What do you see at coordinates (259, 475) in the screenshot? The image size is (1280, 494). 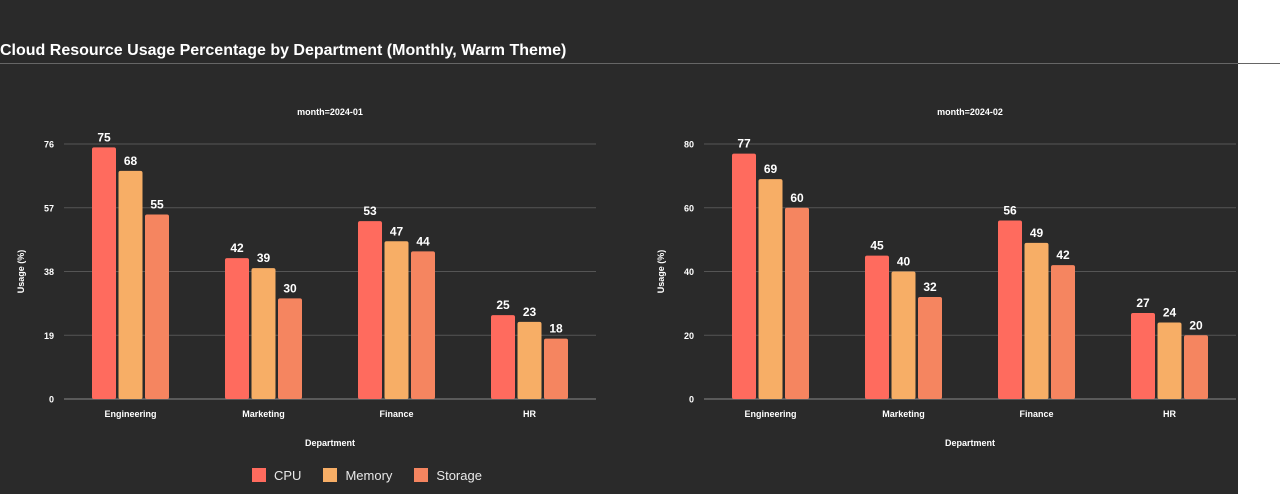 I see `legend-swatch-cpu` at bounding box center [259, 475].